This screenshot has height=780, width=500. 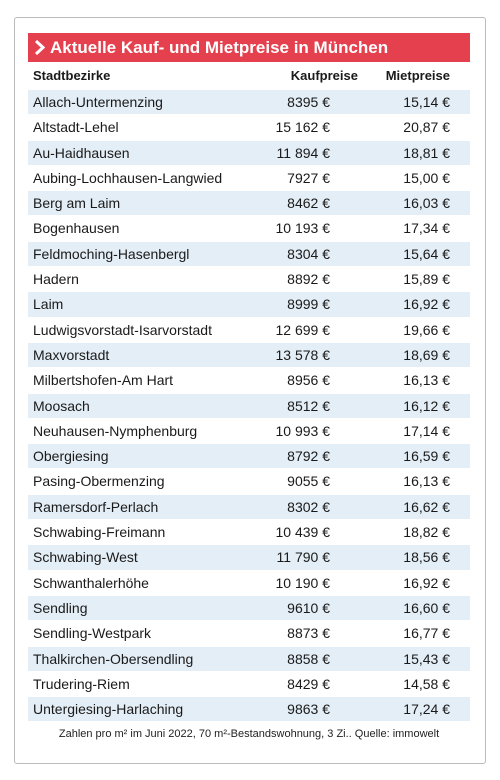 What do you see at coordinates (76, 228) in the screenshot?
I see `table-cell: Bogenhausen` at bounding box center [76, 228].